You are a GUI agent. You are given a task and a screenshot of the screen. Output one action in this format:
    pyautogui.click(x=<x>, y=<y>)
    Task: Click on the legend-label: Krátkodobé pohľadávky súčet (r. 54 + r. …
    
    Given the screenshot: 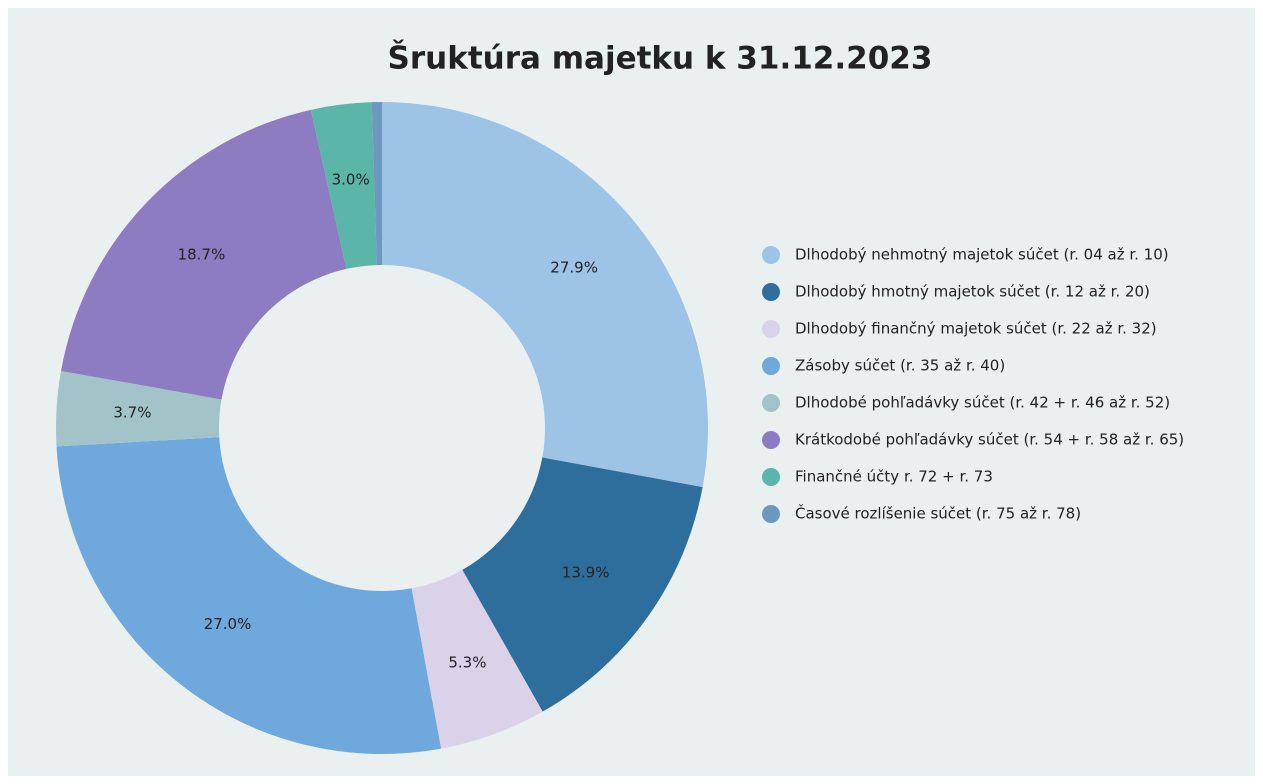 What is the action you would take?
    pyautogui.click(x=989, y=440)
    